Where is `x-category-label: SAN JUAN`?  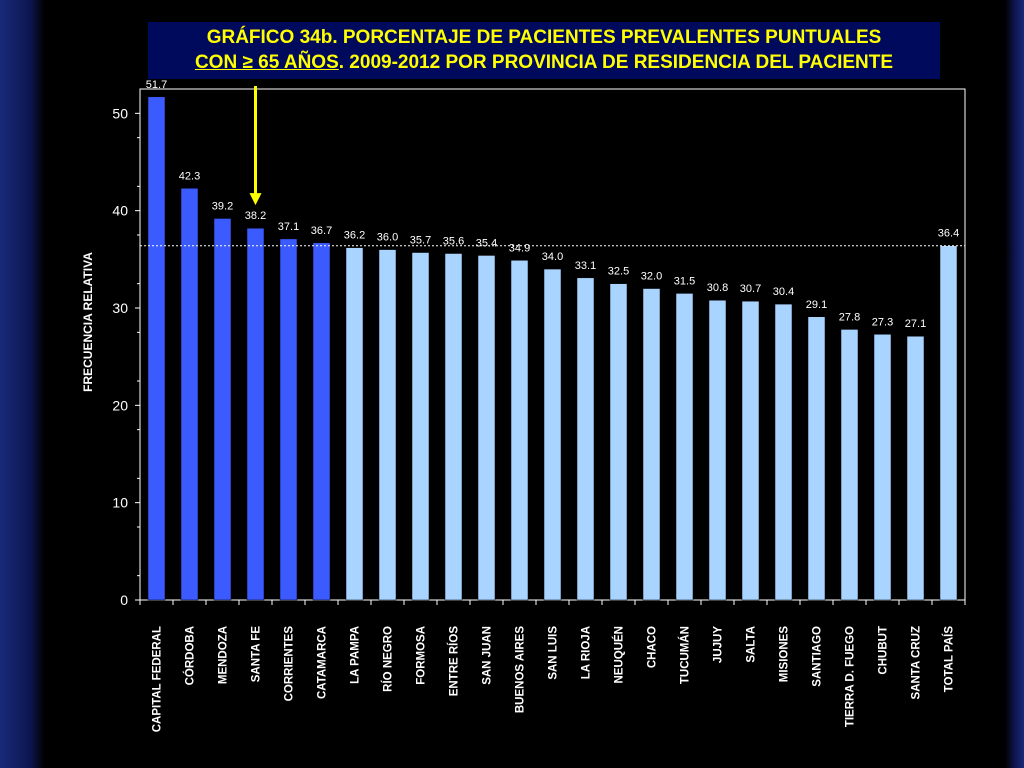 x-category-label: SAN JUAN is located at coordinates (488, 655).